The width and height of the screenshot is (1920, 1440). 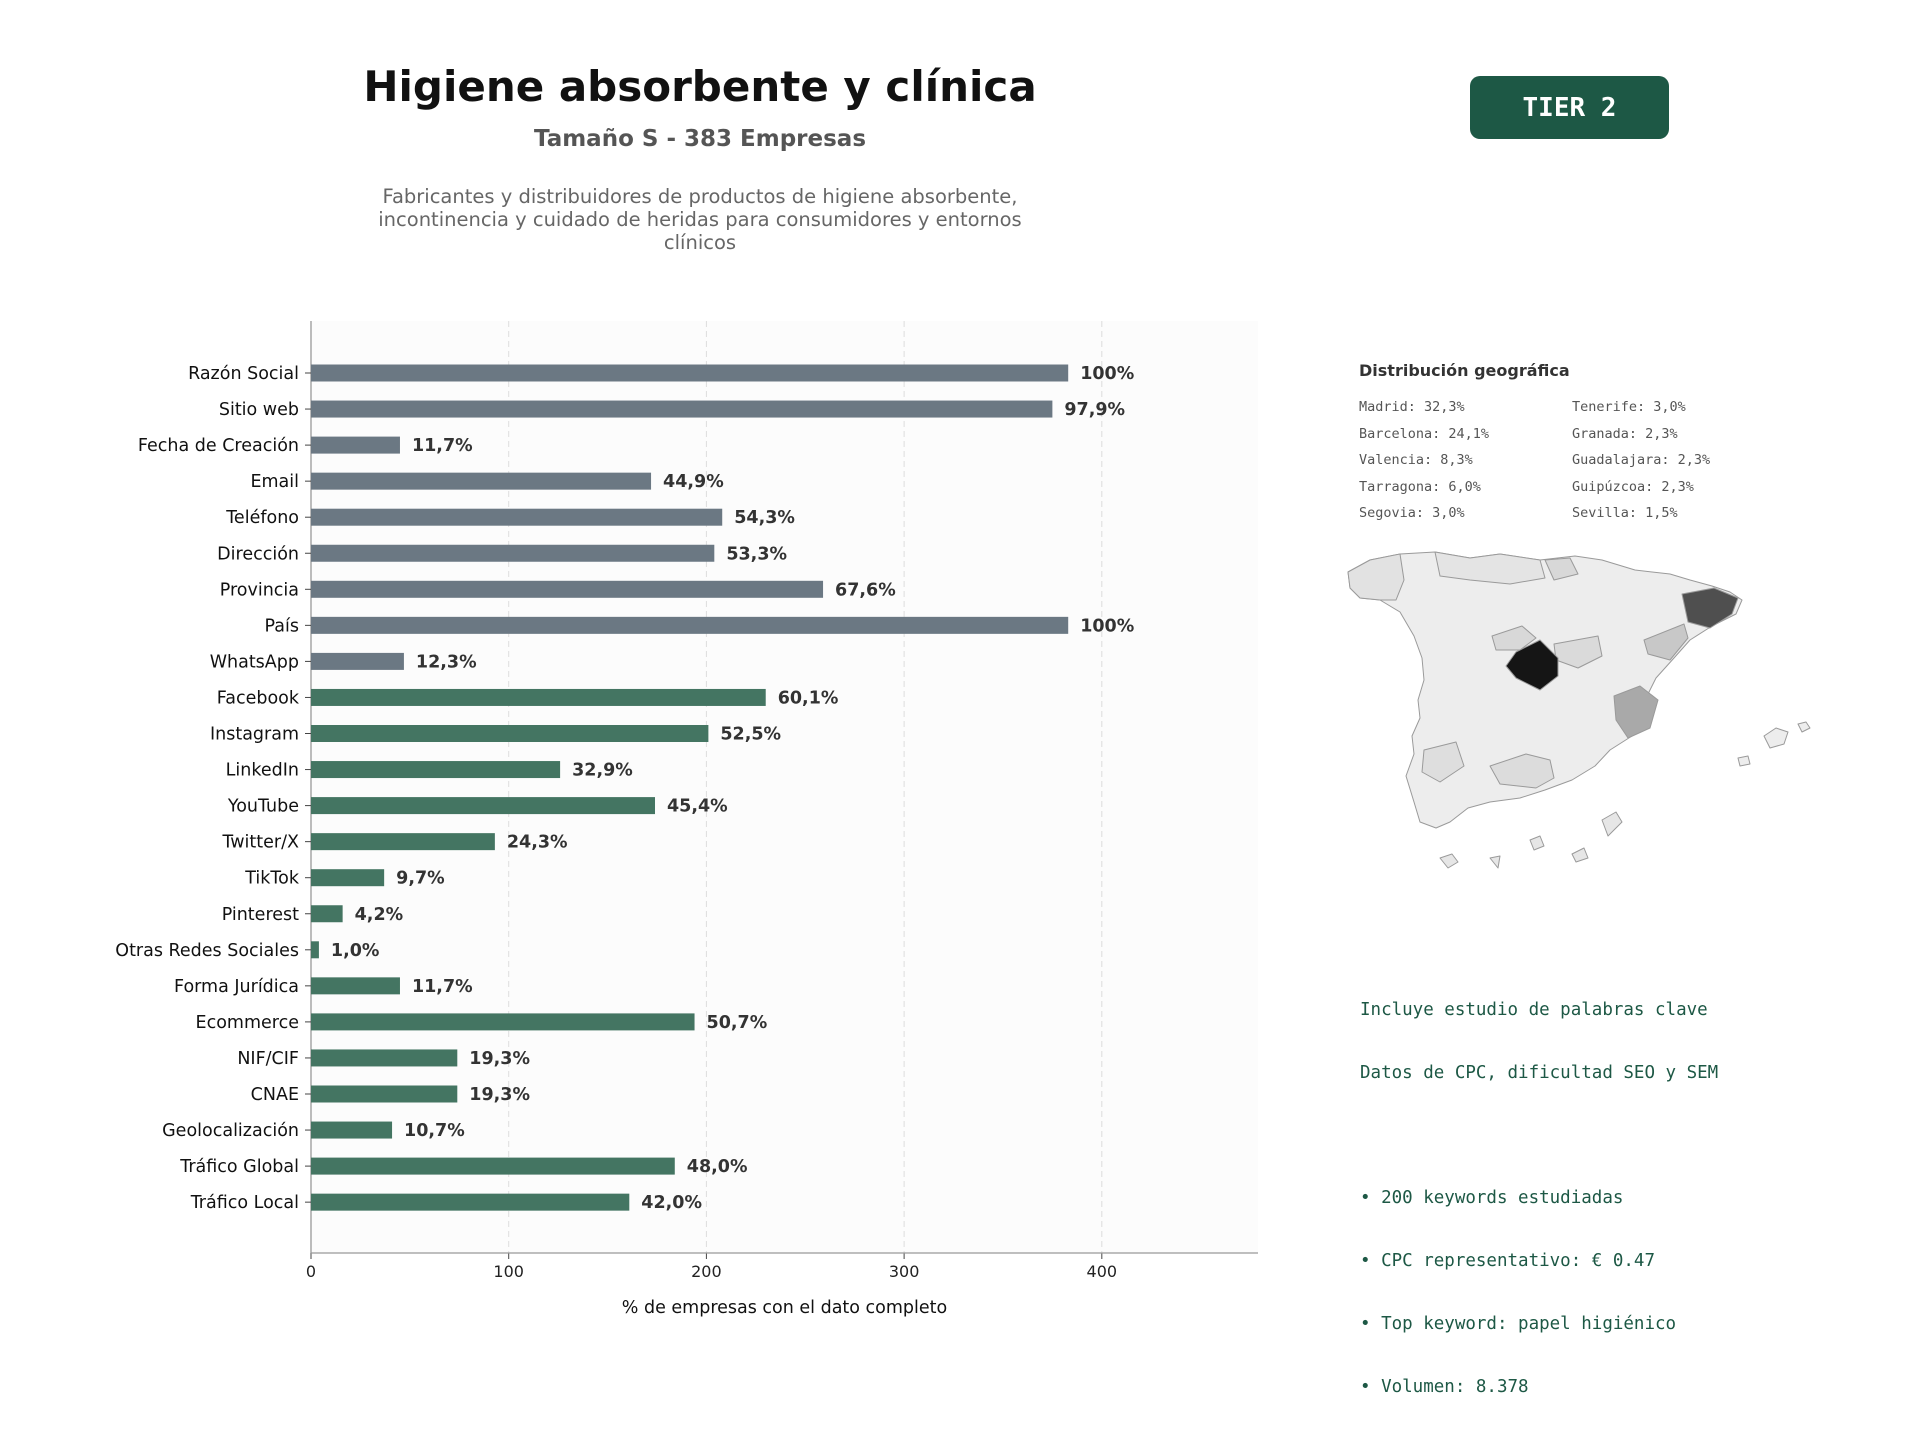 I want to click on page-title: Higiene absorbente y clínica, so click(x=700, y=86).